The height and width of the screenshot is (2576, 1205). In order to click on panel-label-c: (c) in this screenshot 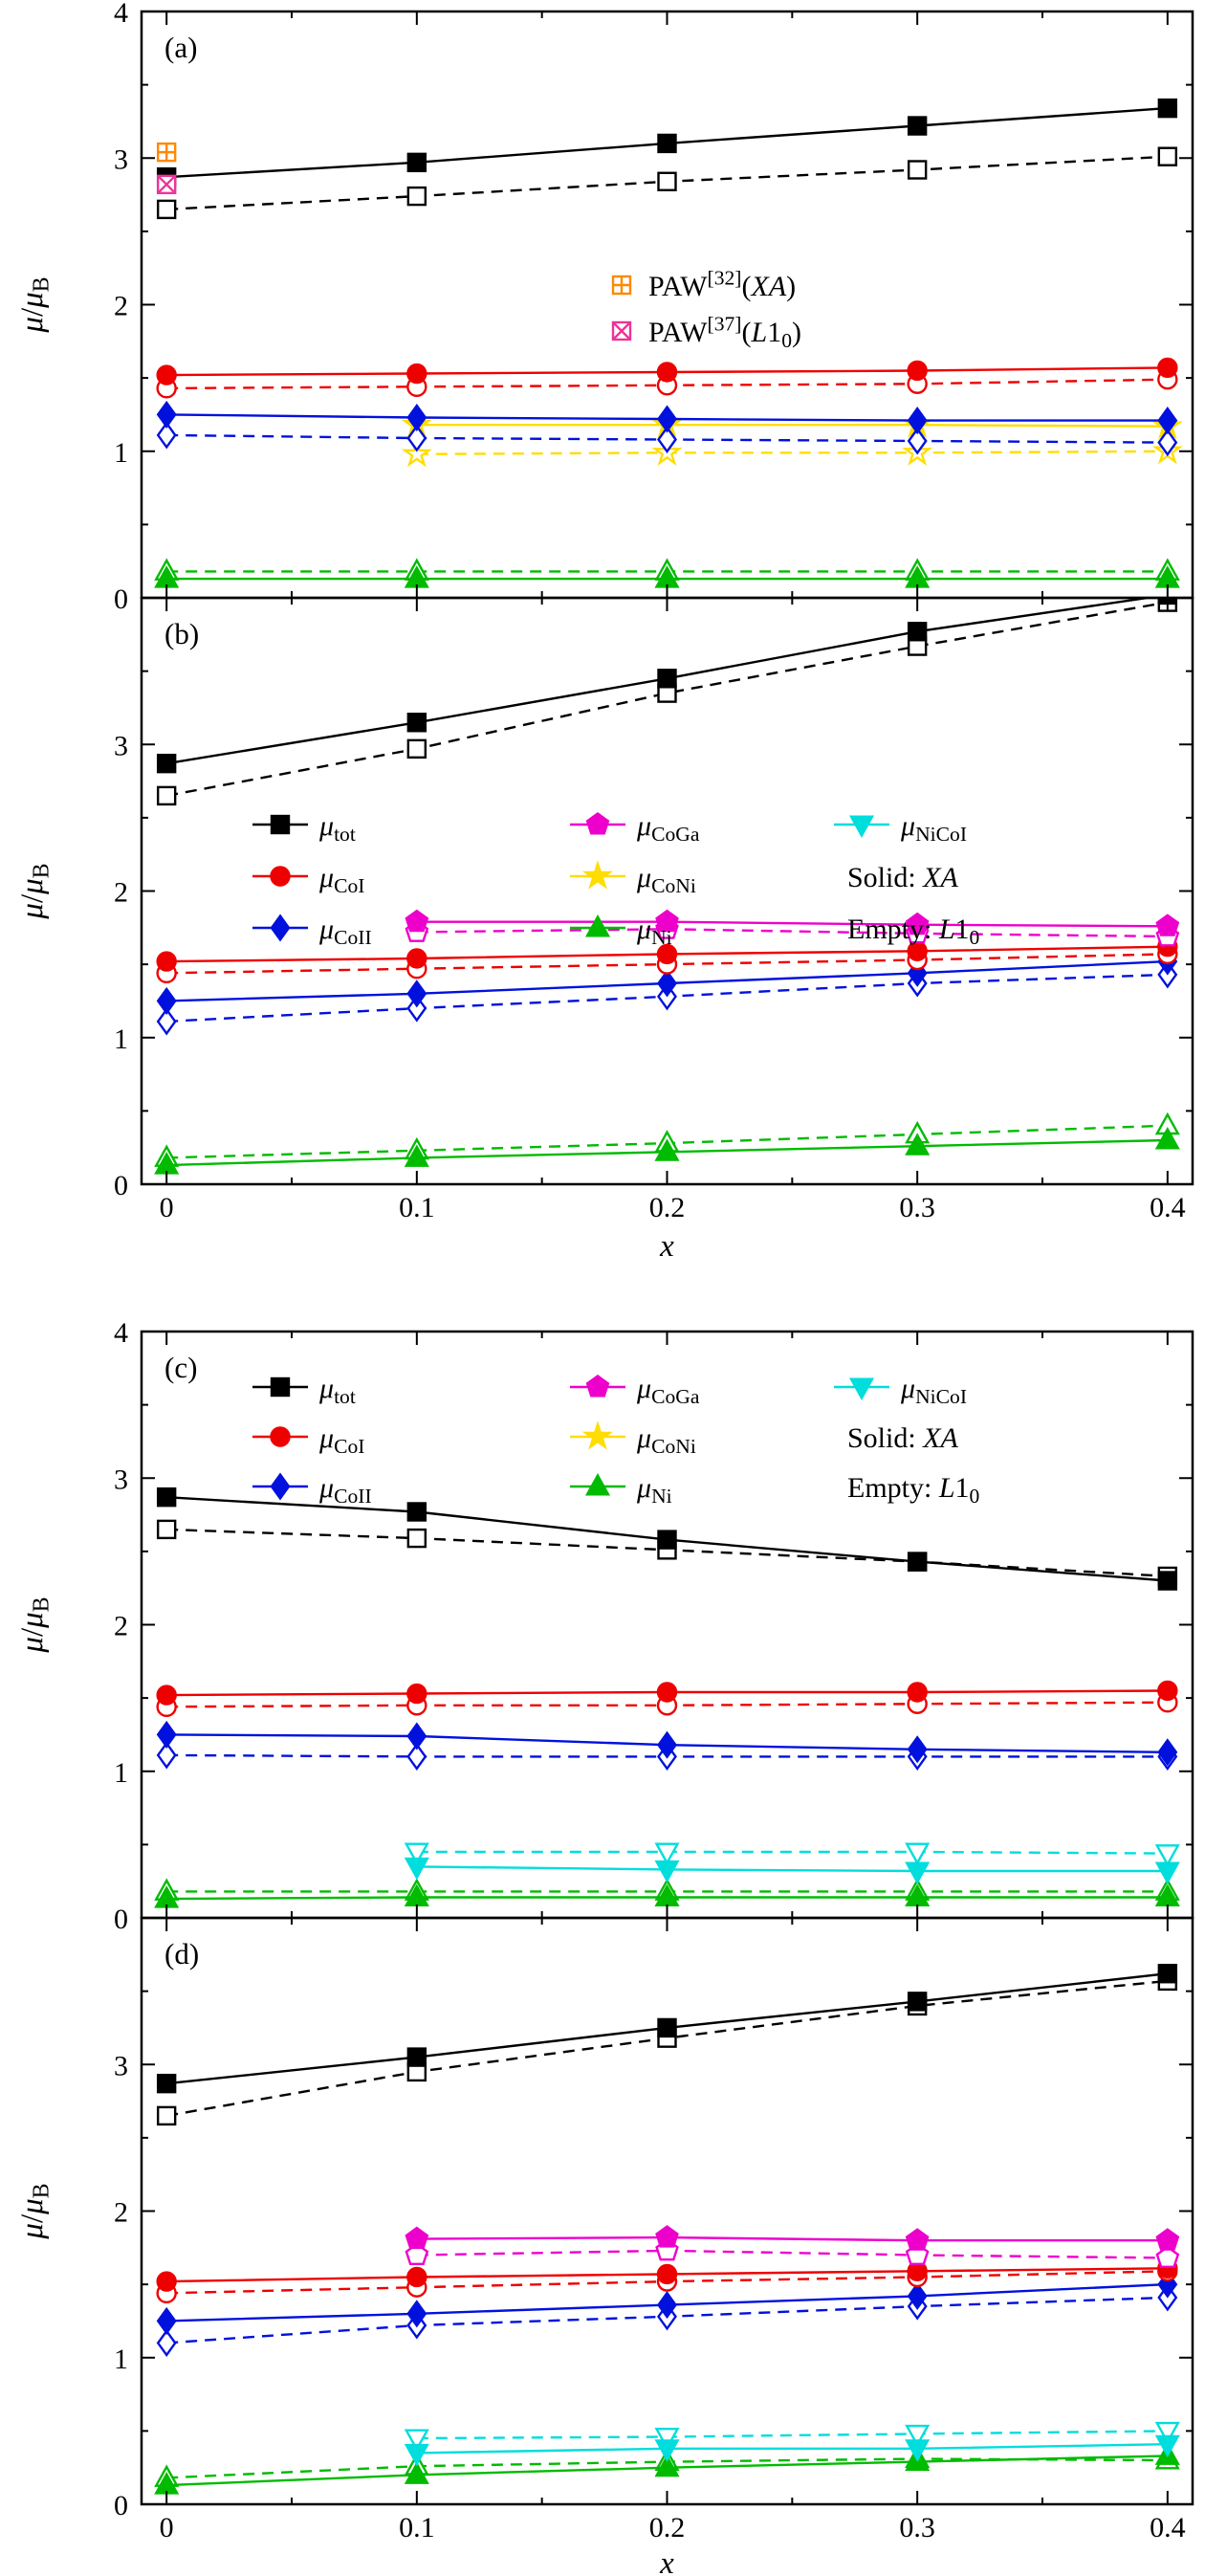, I will do `click(180, 1367)`.